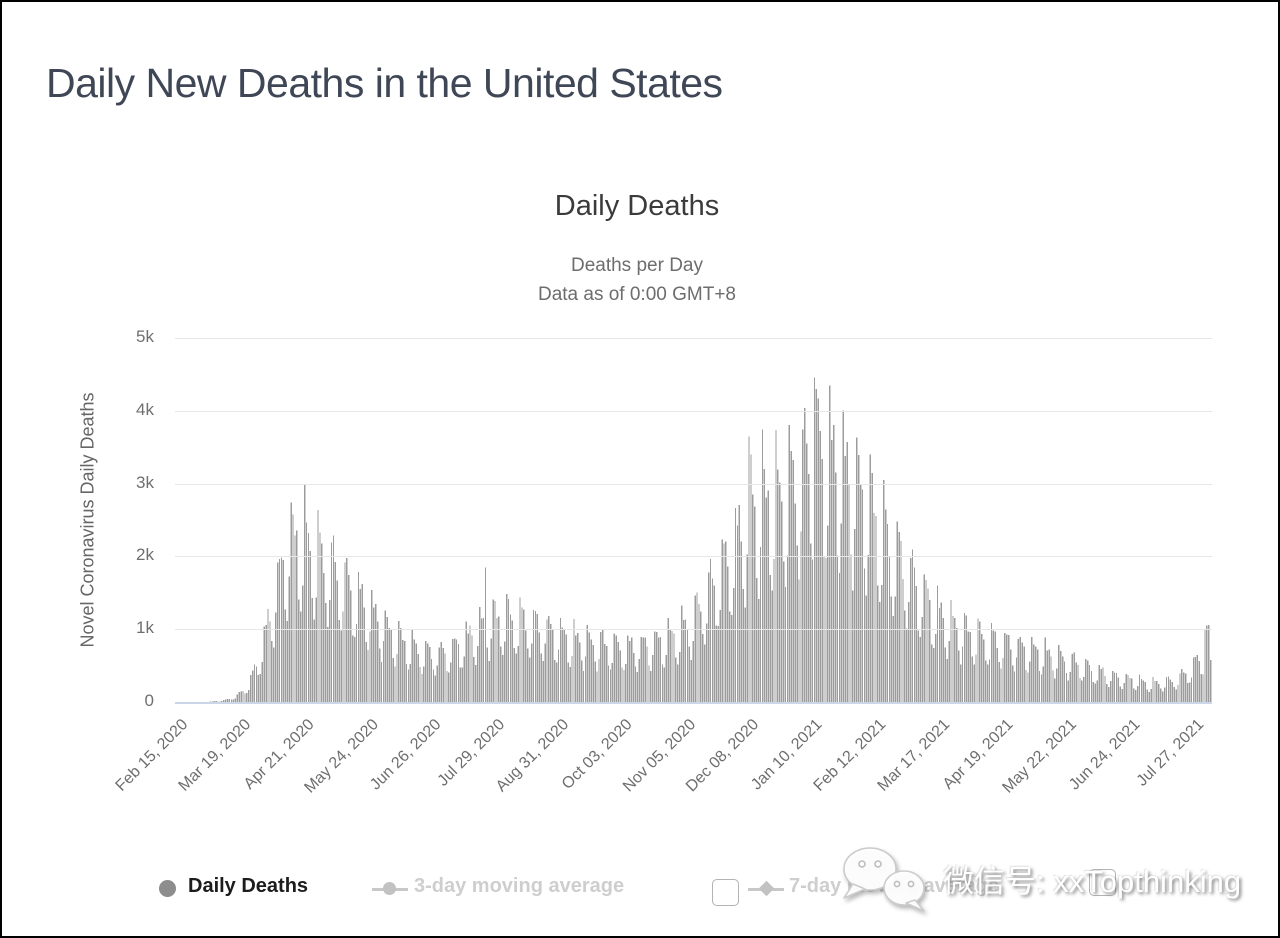 This screenshot has height=938, width=1280. I want to click on legend-marker-3day-dot, so click(389, 888).